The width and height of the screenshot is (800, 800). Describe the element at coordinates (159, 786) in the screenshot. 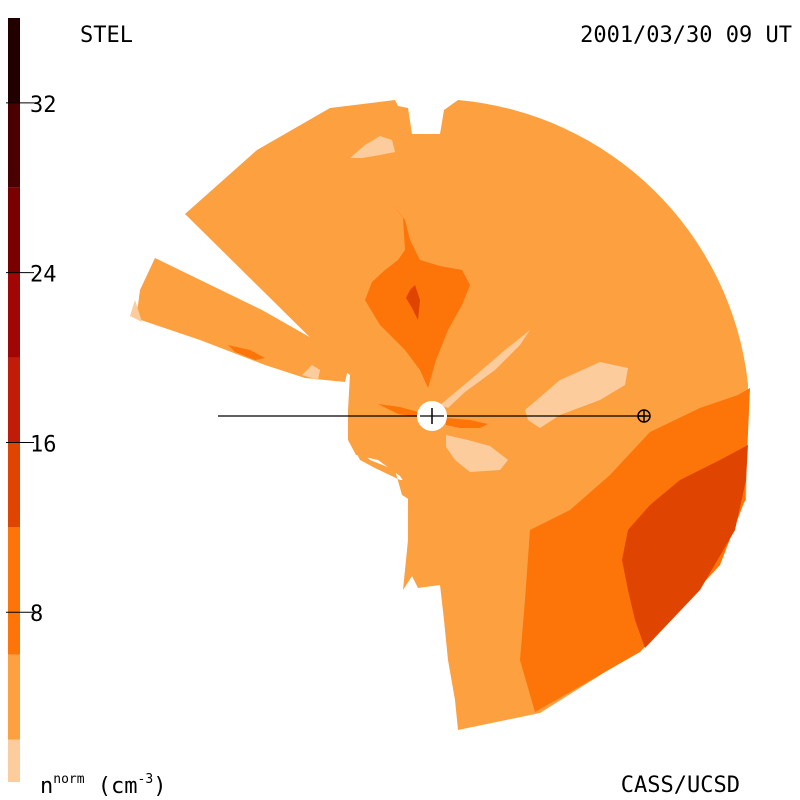

I see `colorbar-label-unit-close: )` at that location.